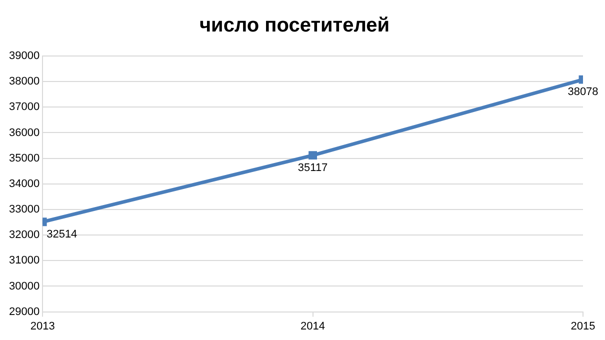  I want to click on data-label: 32514, so click(62, 234).